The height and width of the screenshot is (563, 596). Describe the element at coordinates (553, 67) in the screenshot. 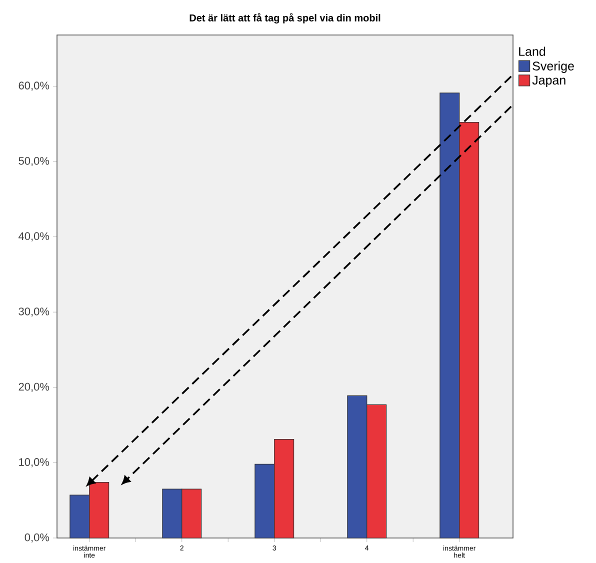

I see `legend-label: Sverige` at that location.